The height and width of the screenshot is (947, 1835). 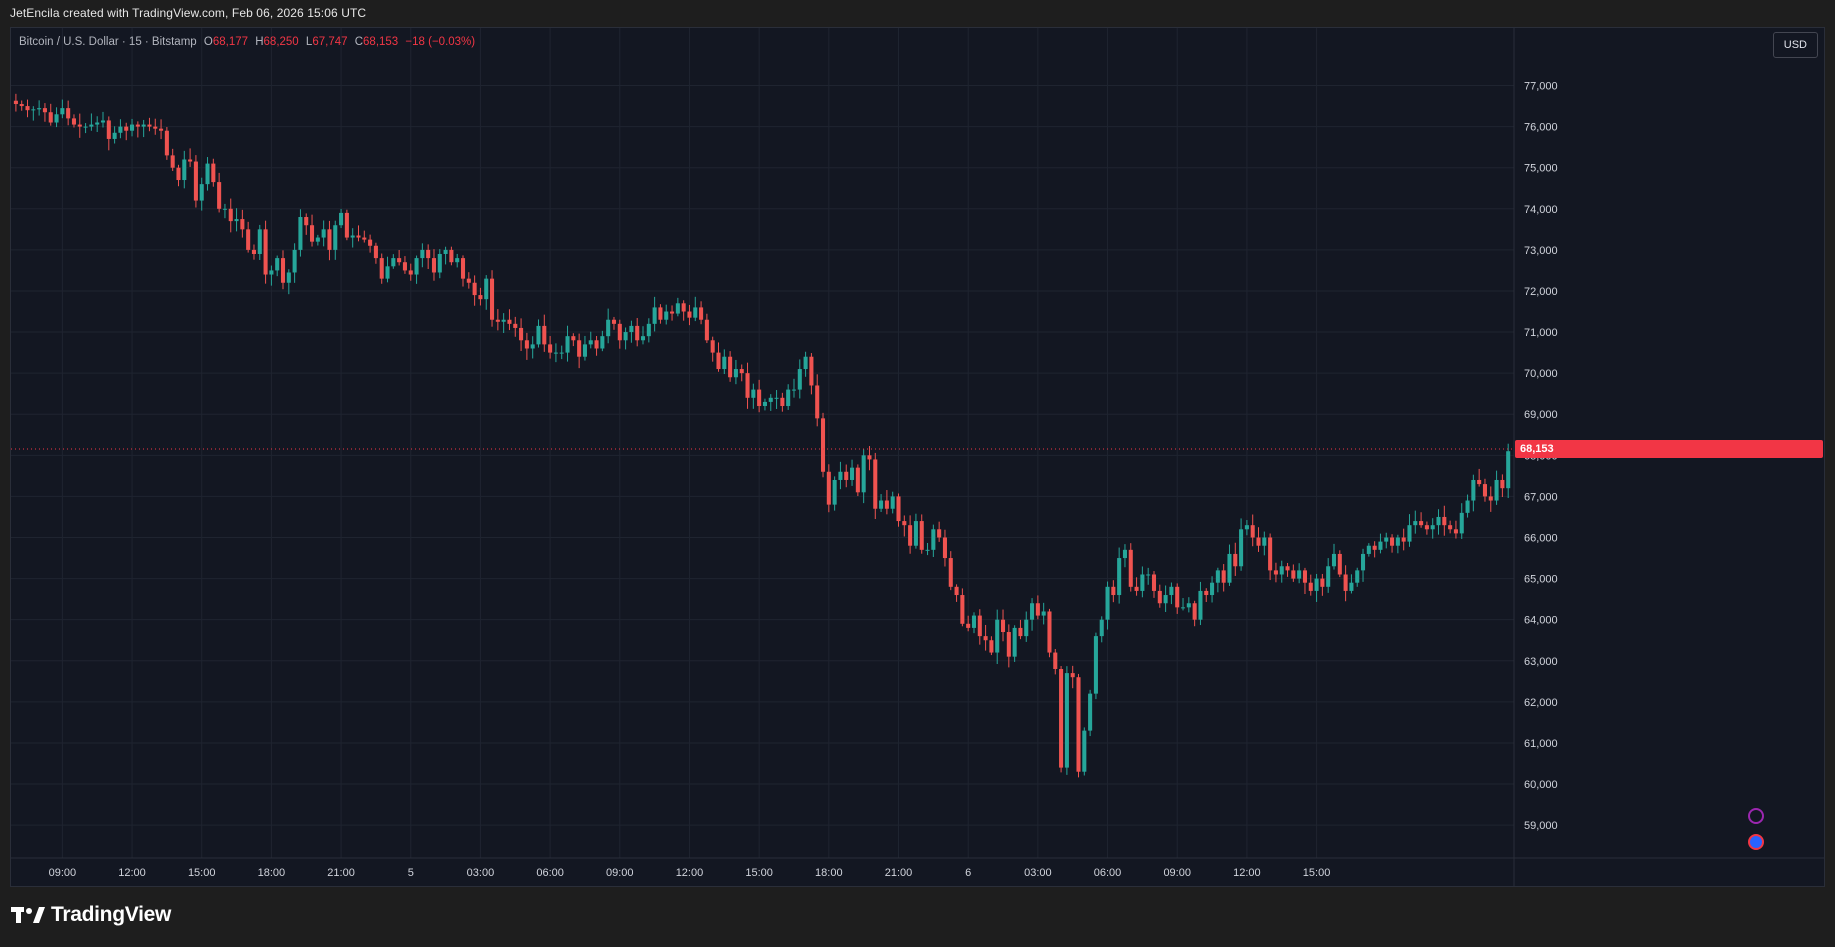 What do you see at coordinates (1795, 45) in the screenshot?
I see `currency-button: USD` at bounding box center [1795, 45].